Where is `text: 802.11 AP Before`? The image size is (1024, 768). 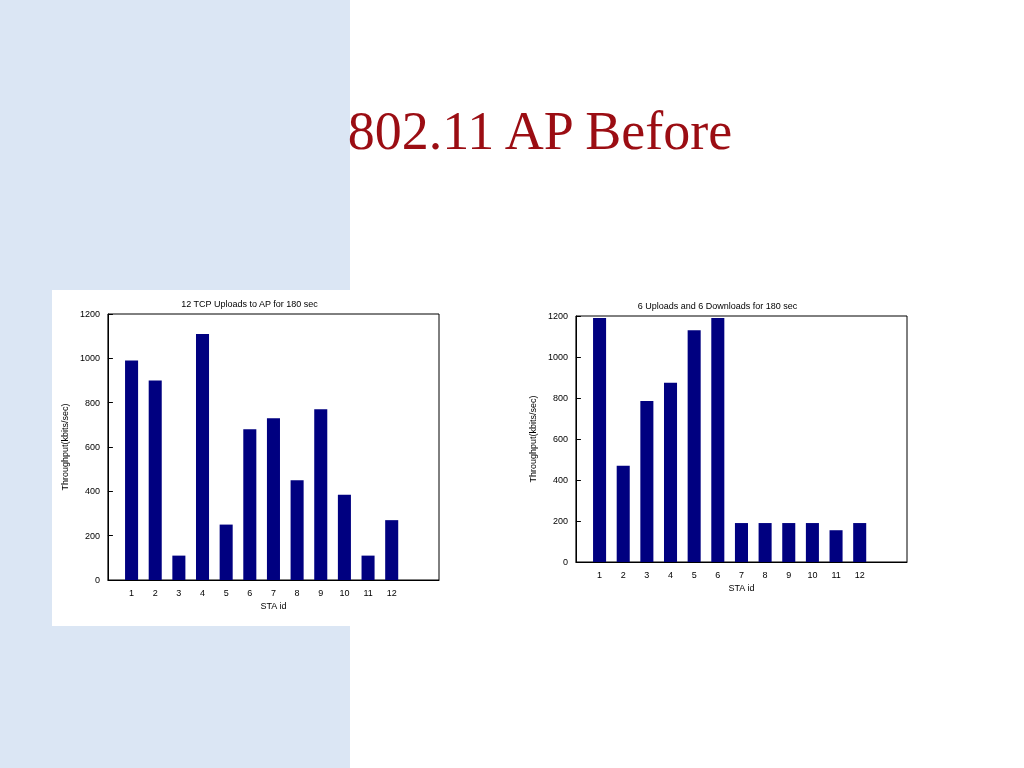
text: 802.11 AP Before is located at coordinates (540, 131).